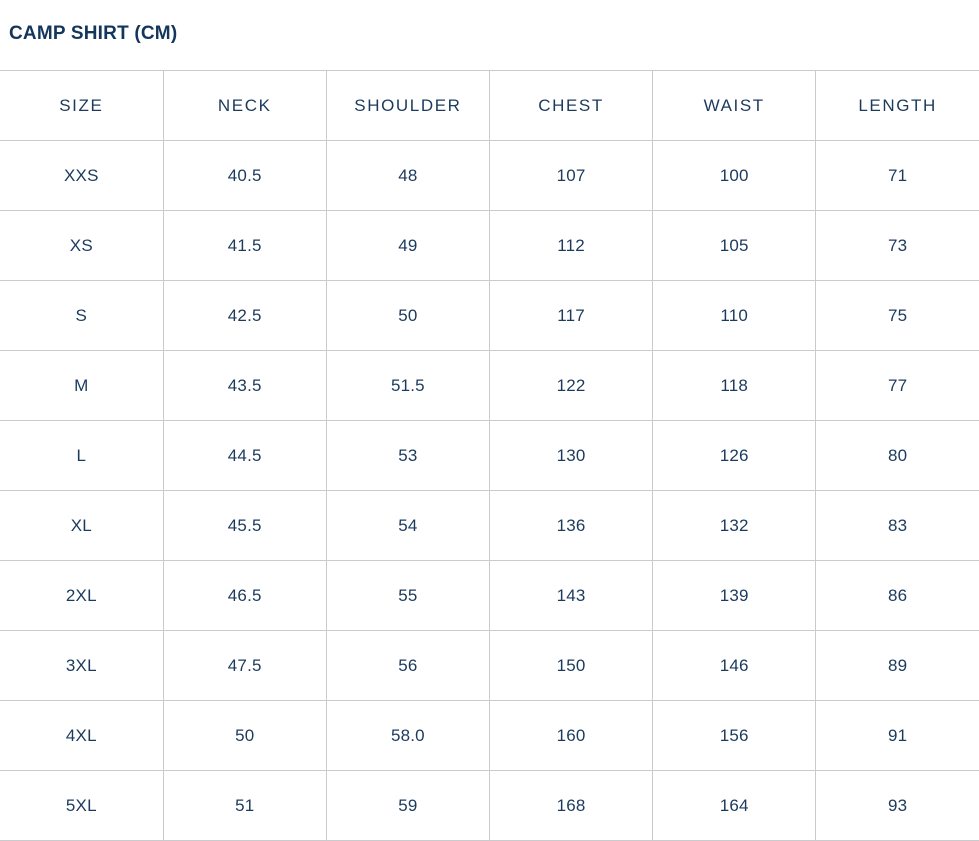 The image size is (979, 841). What do you see at coordinates (734, 245) in the screenshot?
I see `cell-waist: 105` at bounding box center [734, 245].